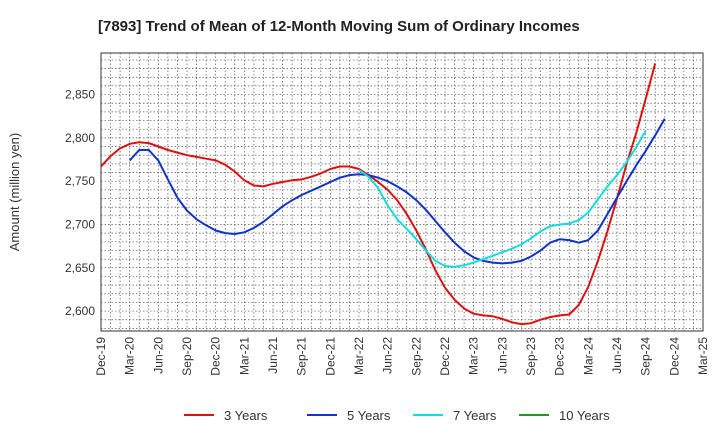 The height and width of the screenshot is (440, 720). I want to click on x-tick-label: Sep-22, so click(416, 356).